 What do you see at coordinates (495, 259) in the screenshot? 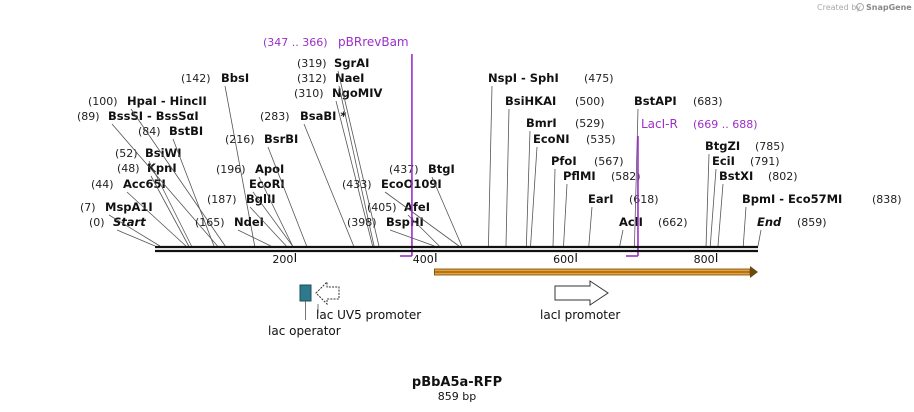
I see `ruler: 200 400 600 800` at bounding box center [495, 259].